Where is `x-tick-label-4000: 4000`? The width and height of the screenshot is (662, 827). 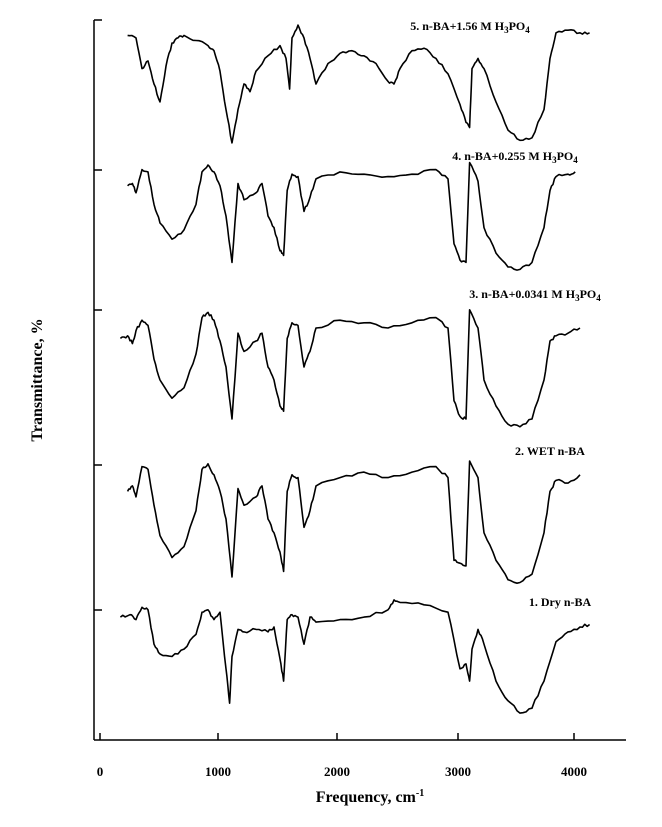
x-tick-label-4000: 4000 is located at coordinates (574, 771).